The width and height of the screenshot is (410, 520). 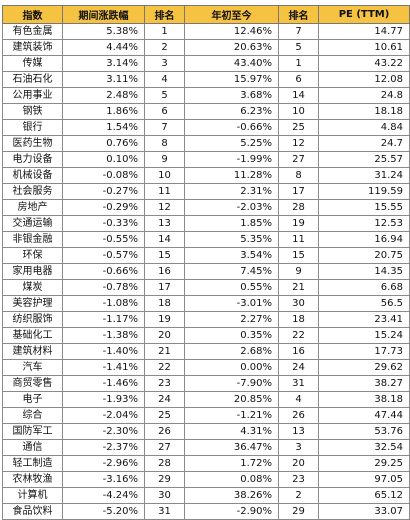 What do you see at coordinates (364, 495) in the screenshot?
I see `pe-ttm-cell: 65.12` at bounding box center [364, 495].